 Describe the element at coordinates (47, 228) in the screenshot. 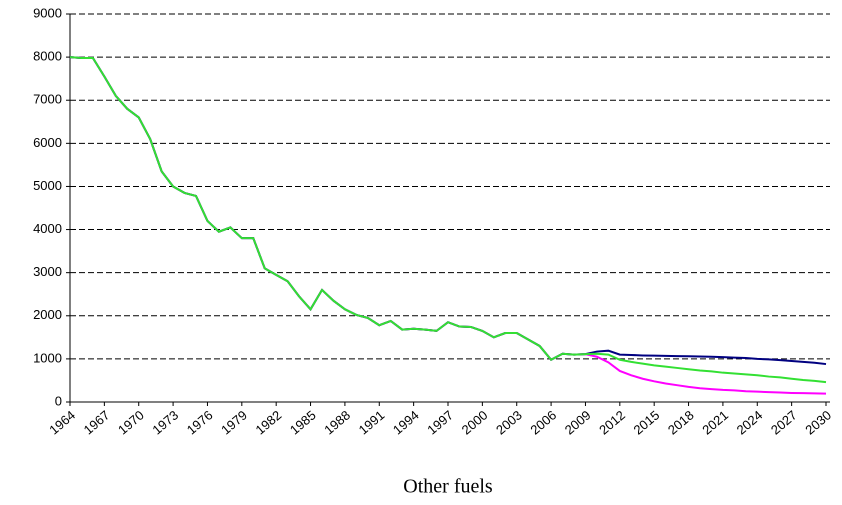

I see `y-tick-label: 4000` at that location.